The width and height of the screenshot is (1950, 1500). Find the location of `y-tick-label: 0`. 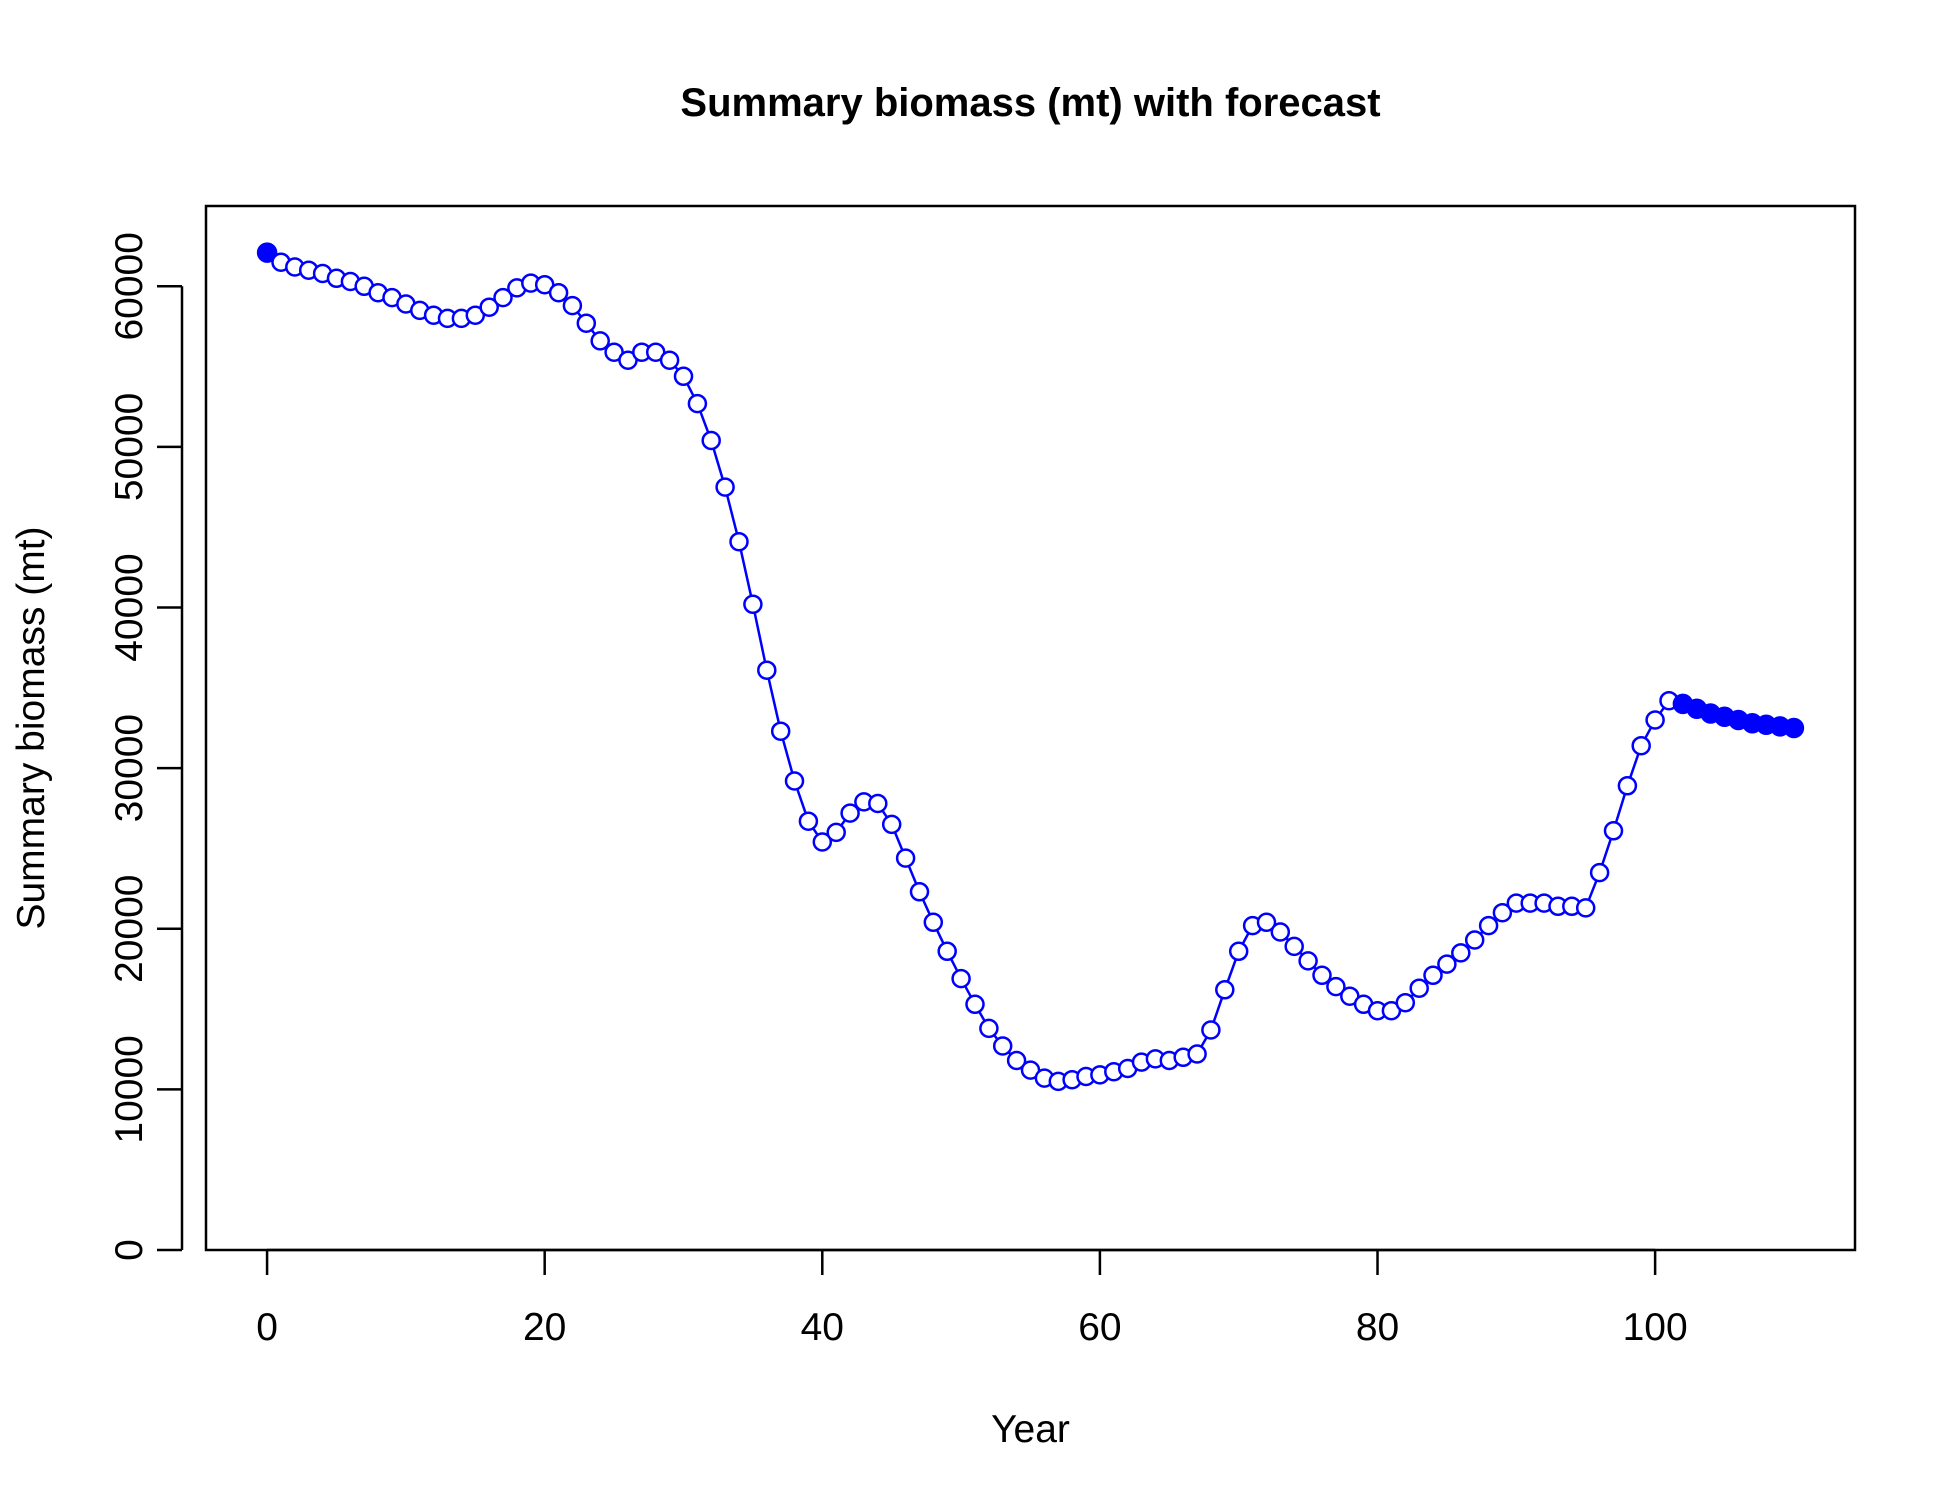

y-tick-label: 0 is located at coordinates (129, 1250).